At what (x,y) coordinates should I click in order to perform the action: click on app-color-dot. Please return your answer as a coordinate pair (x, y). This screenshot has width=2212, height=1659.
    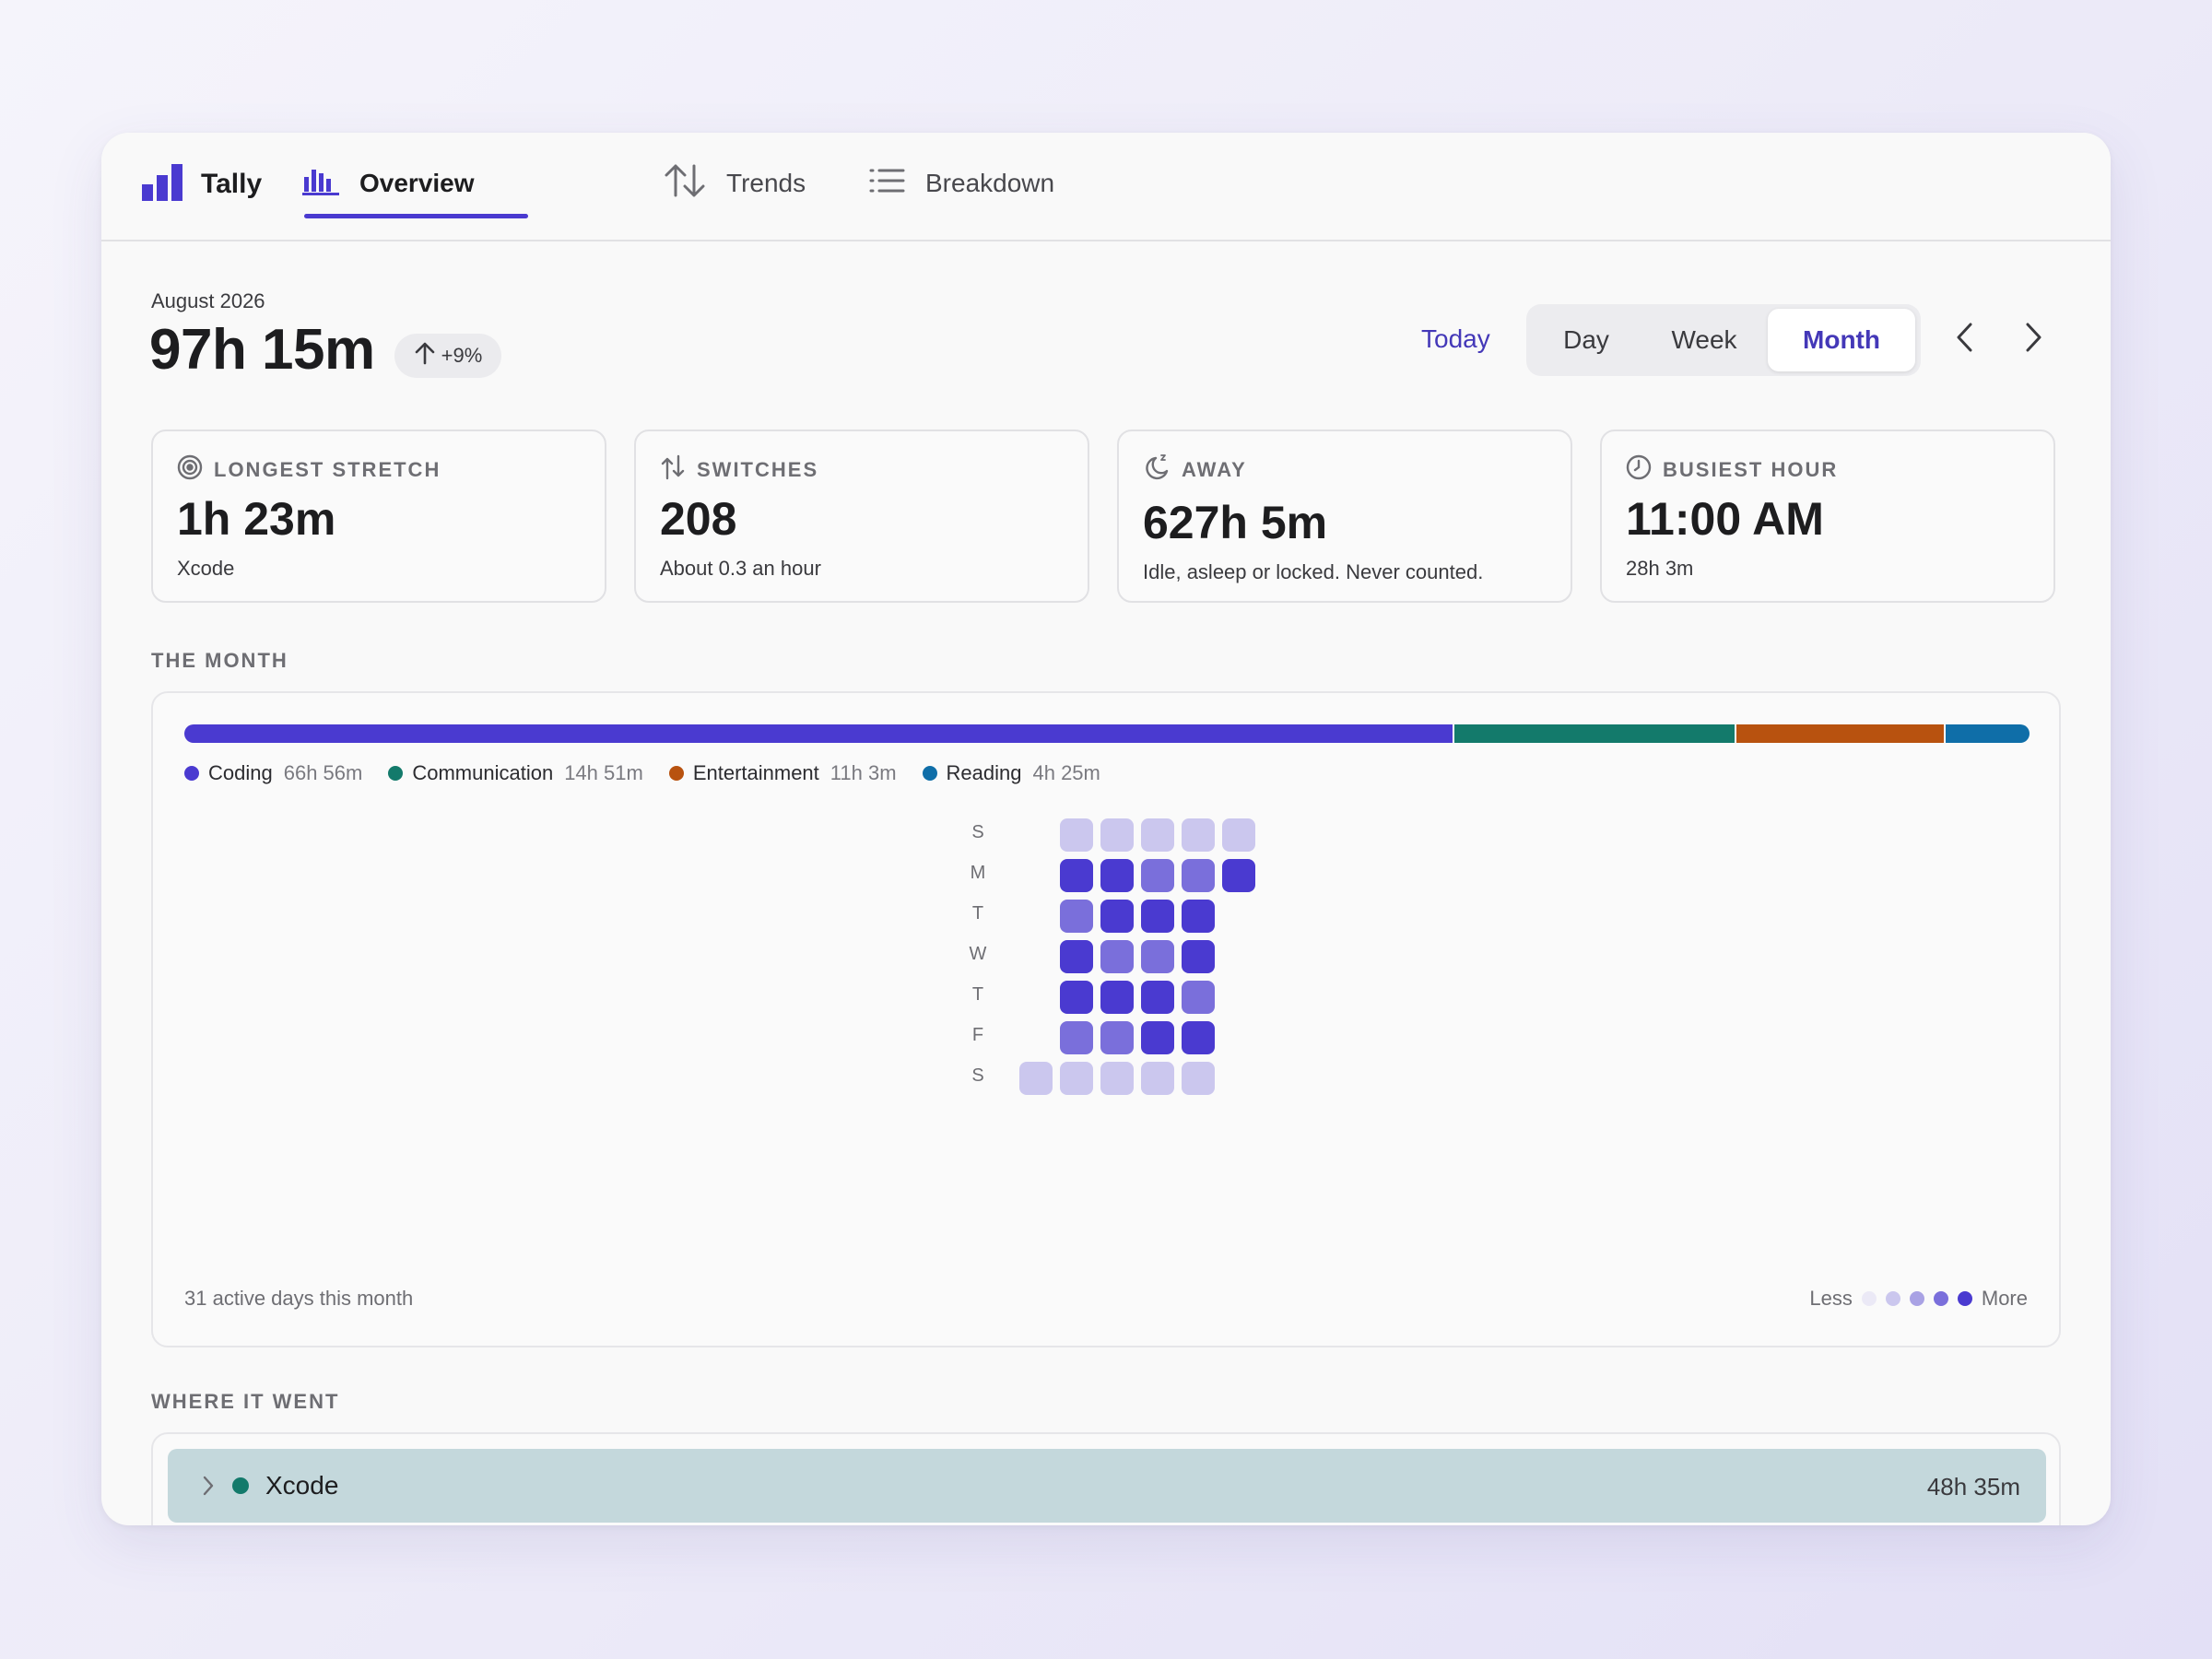
    Looking at the image, I should click on (240, 1485).